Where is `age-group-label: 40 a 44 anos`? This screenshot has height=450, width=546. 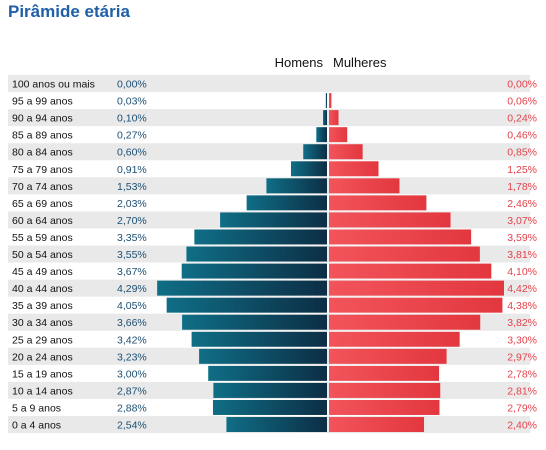 age-group-label: 40 a 44 anos is located at coordinates (42, 289).